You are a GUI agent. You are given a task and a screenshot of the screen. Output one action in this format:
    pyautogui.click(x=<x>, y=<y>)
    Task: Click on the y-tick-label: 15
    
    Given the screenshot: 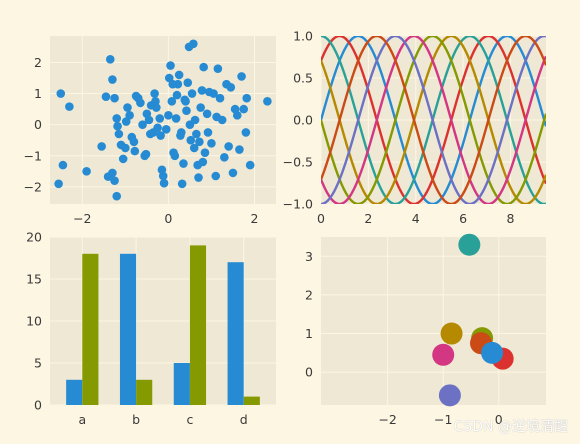 What is the action you would take?
    pyautogui.click(x=34, y=279)
    